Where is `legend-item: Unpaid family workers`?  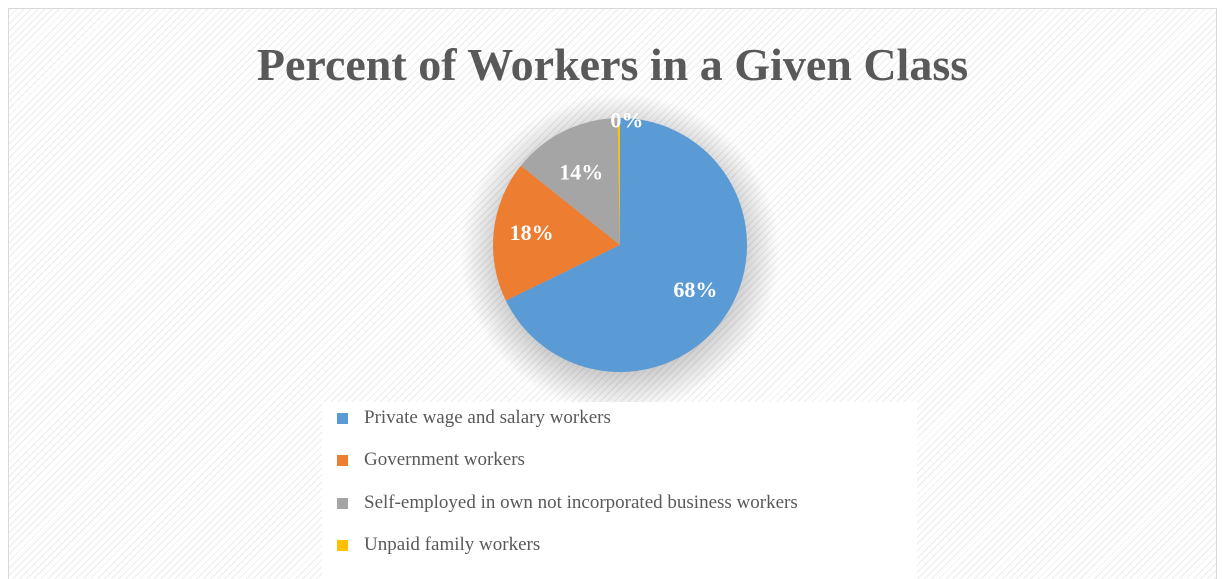 legend-item: Unpaid family workers is located at coordinates (431, 545).